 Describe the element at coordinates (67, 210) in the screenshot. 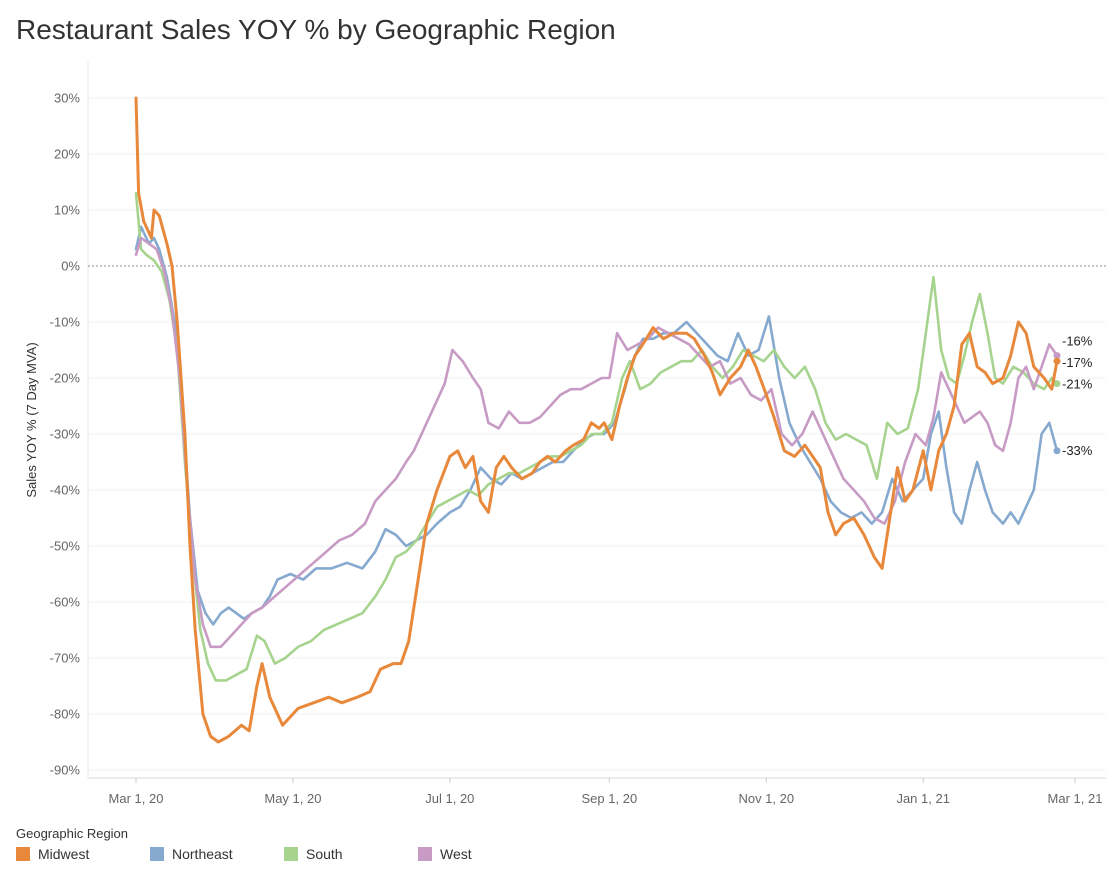

I see `y-tick-label: 10%` at that location.